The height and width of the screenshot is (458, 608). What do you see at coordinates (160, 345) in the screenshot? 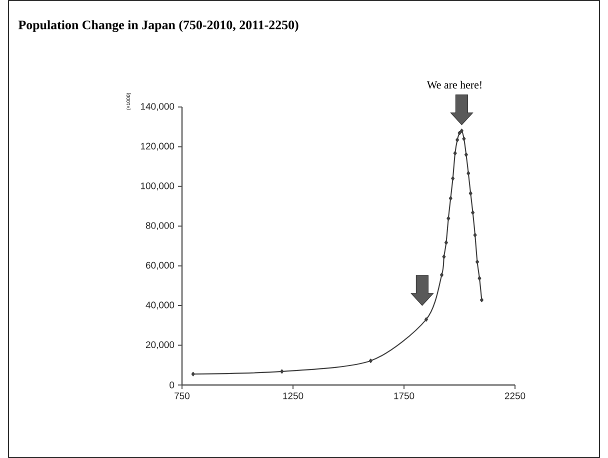
I see `y-tick-label: 20,000` at bounding box center [160, 345].